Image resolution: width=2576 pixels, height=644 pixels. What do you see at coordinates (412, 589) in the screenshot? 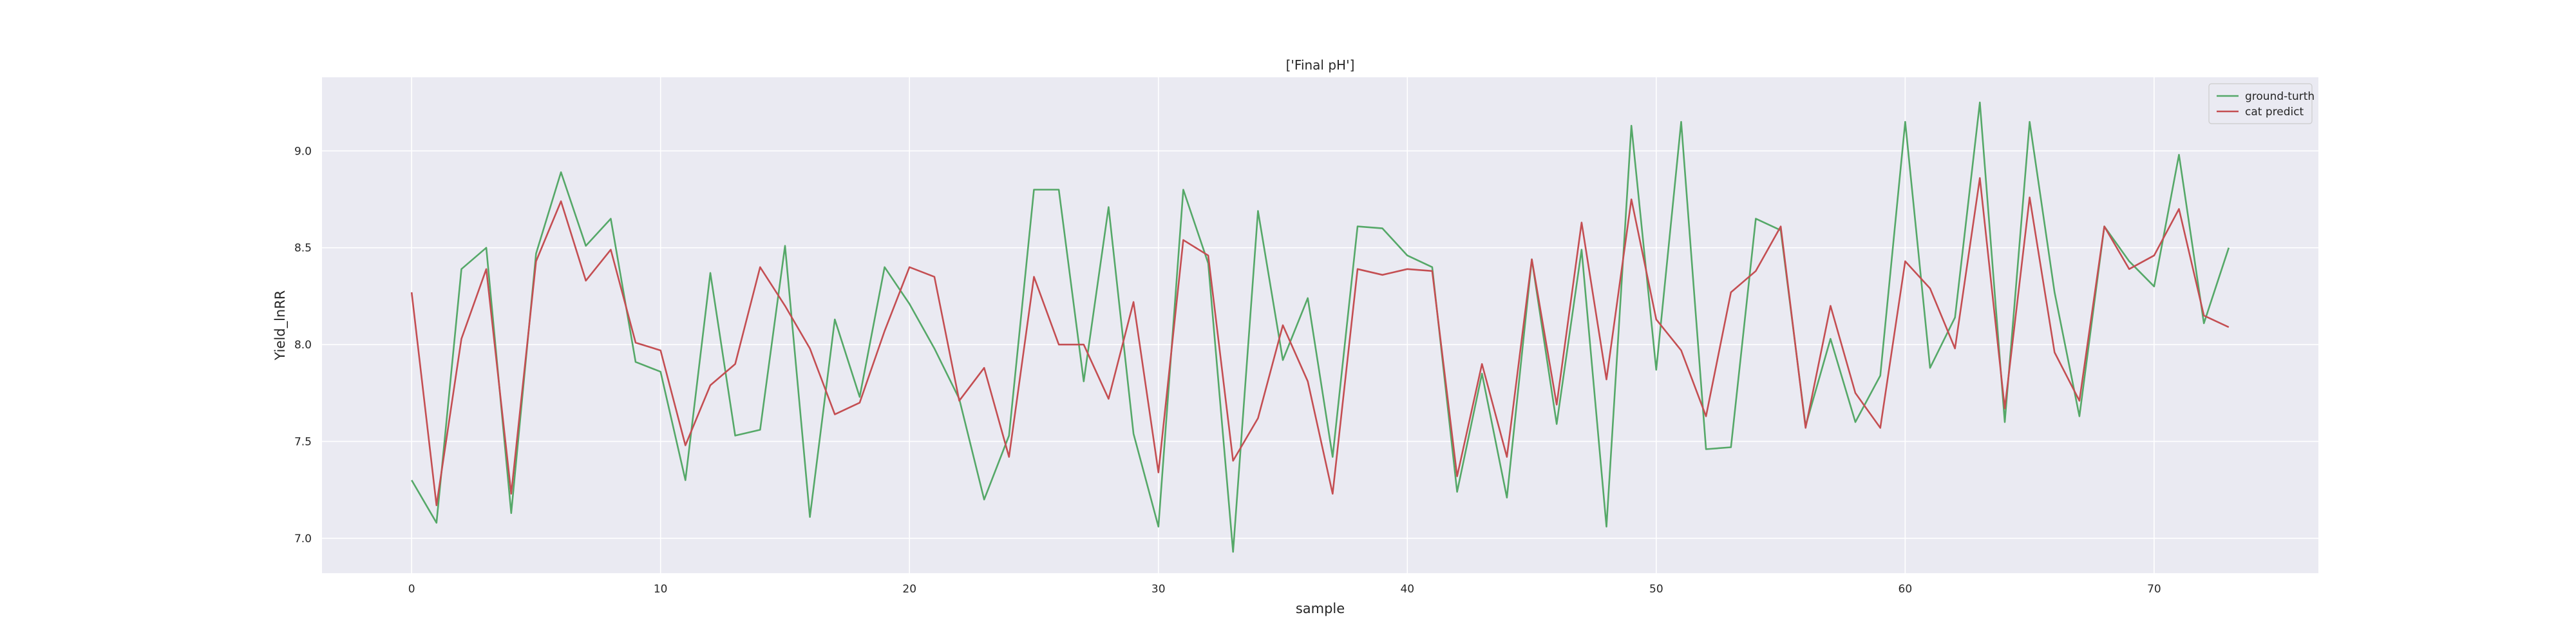
I see `x-tick-label: 0` at bounding box center [412, 589].